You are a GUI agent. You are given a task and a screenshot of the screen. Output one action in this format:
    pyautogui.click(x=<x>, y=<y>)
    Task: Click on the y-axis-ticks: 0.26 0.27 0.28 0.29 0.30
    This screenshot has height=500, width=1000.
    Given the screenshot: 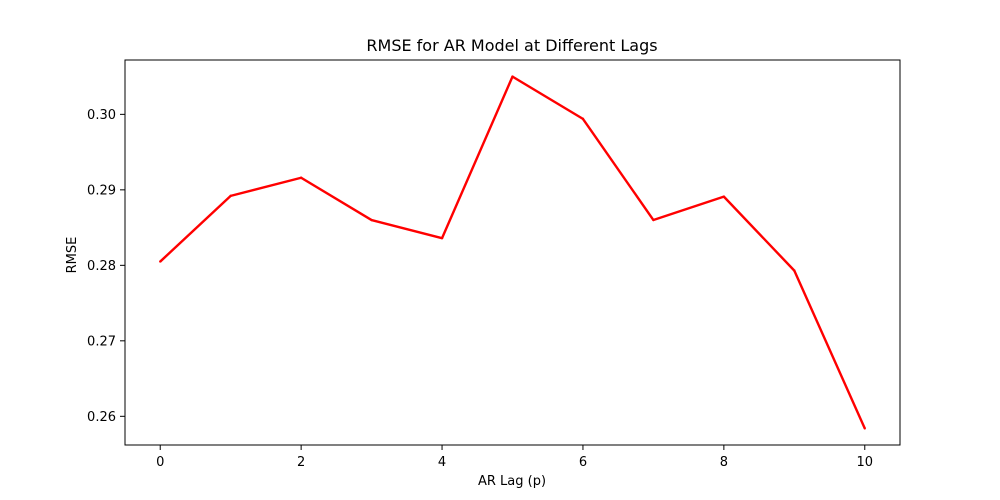 What is the action you would take?
    pyautogui.click(x=106, y=266)
    